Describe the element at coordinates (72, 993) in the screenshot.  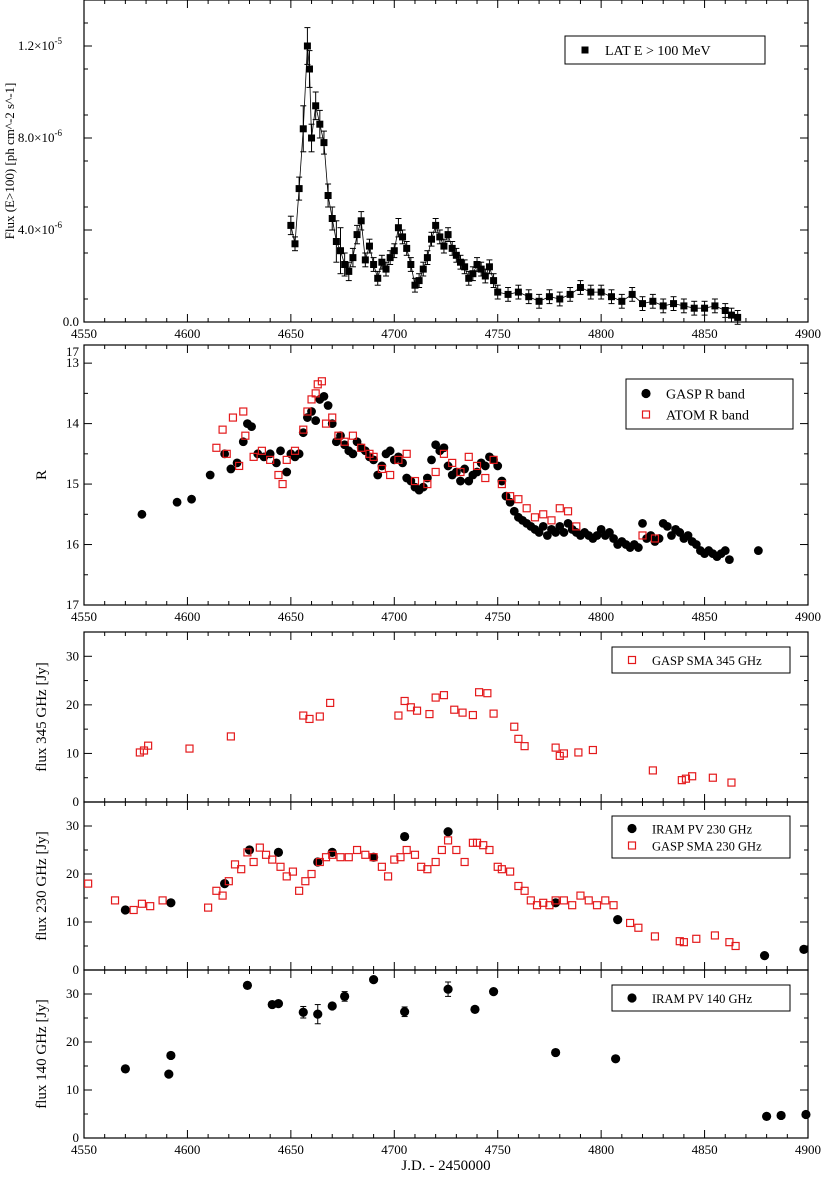
I see `y-tick-label: 30` at that location.